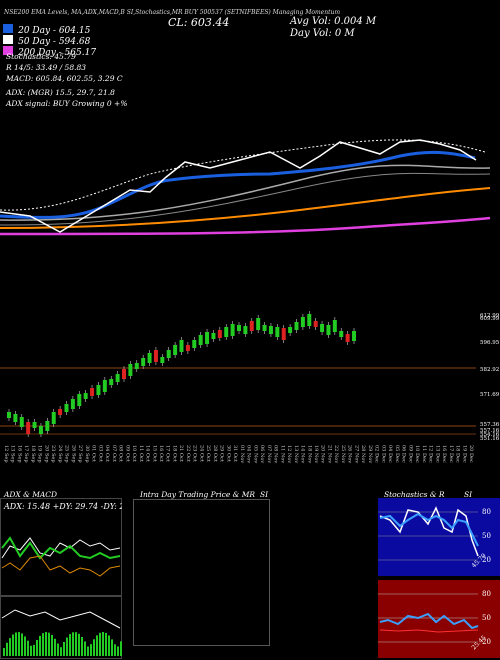 This screenshot has height=660, width=500. What do you see at coordinates (62, 644) in the screenshot?
I see `macd-histogram` at bounding box center [62, 644].